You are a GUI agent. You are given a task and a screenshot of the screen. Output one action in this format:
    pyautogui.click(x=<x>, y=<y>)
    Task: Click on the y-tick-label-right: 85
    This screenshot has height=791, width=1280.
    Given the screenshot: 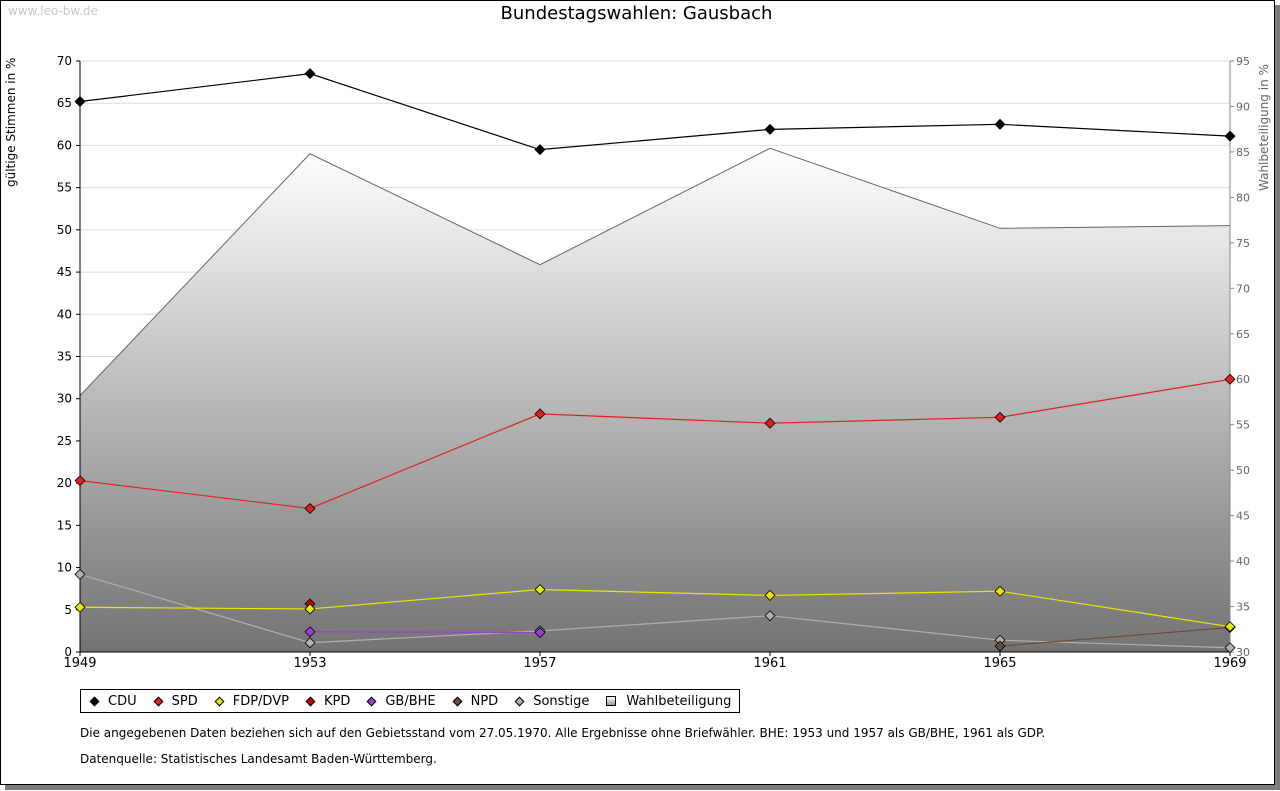 What is the action you would take?
    pyautogui.click(x=1243, y=152)
    